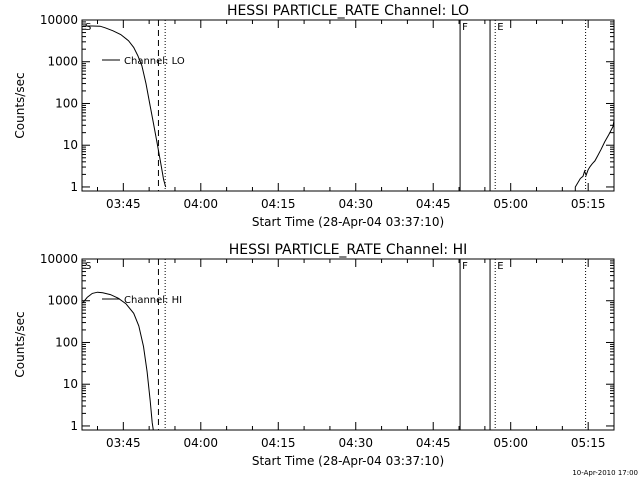 Image resolution: width=640 pixels, height=485 pixels. Describe the element at coordinates (348, 250) in the screenshot. I see `chart-title-hi: HESSI PARTICLE_RATE Channel: HI` at that location.